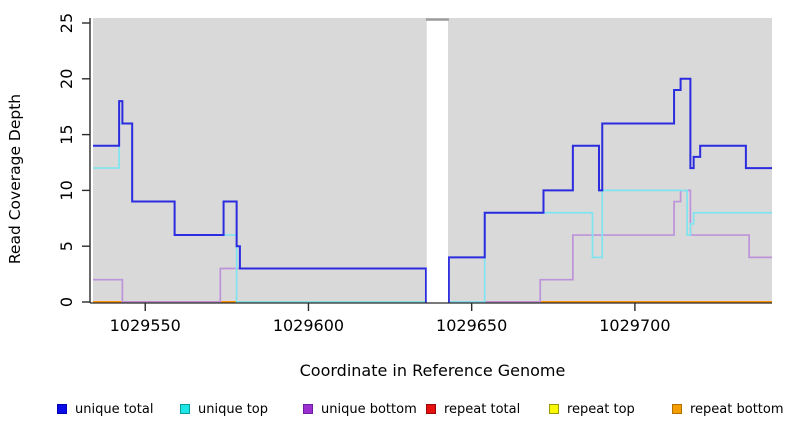 This screenshot has height=432, width=792. What do you see at coordinates (601, 409) in the screenshot?
I see `legend-label: repeat top` at bounding box center [601, 409].